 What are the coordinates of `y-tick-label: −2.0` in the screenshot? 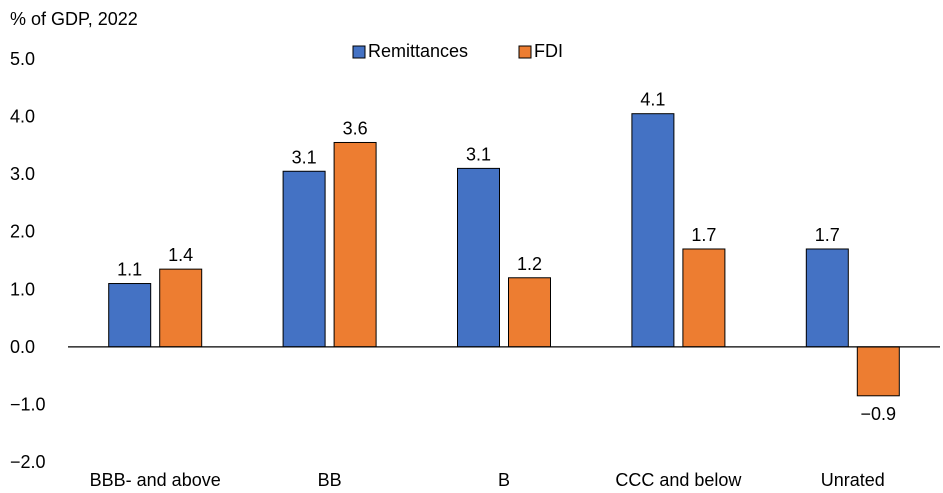 It's located at (28, 462).